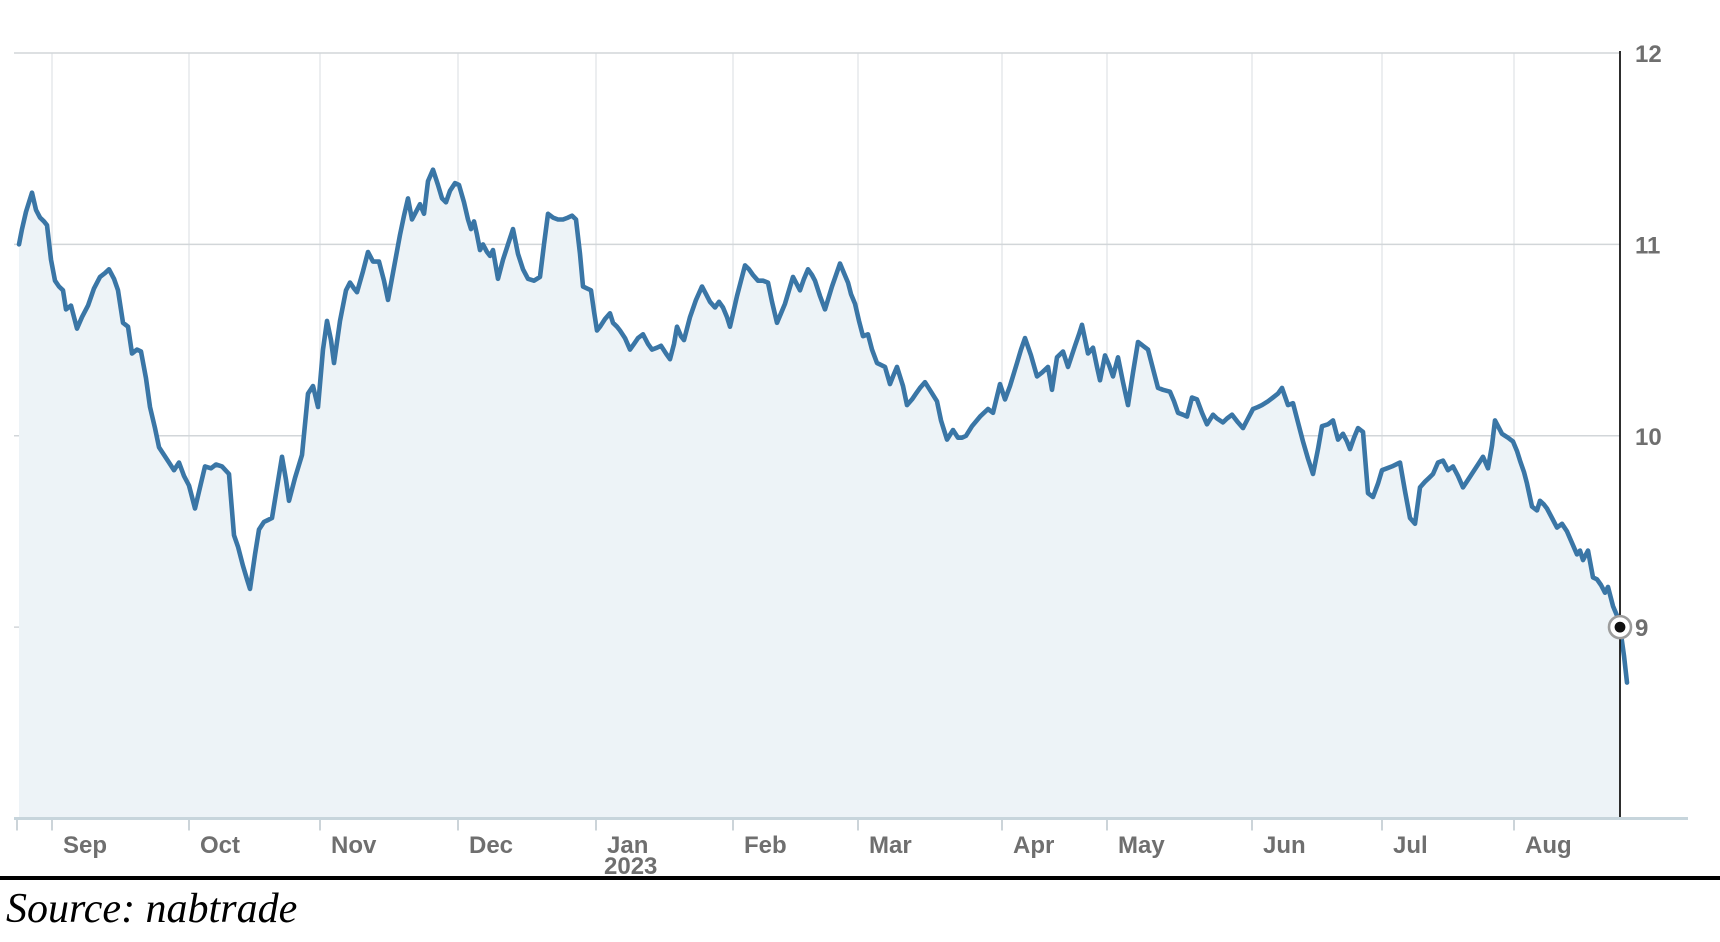  I want to click on x-axis-label: Apr, so click(1033, 845).